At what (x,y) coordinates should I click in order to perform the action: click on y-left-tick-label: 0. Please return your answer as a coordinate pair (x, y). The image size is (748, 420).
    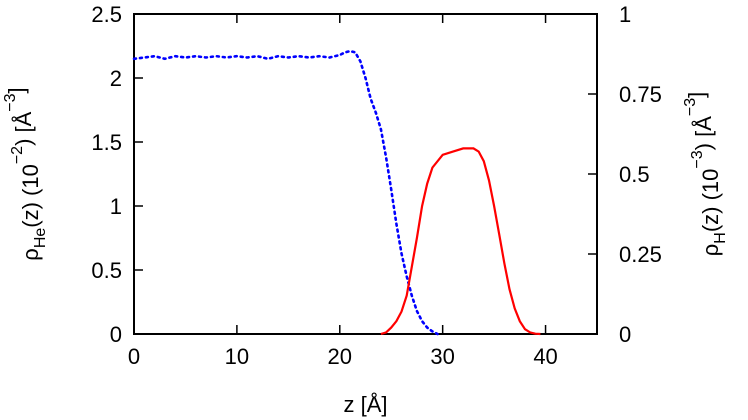
    Looking at the image, I should click on (116, 334).